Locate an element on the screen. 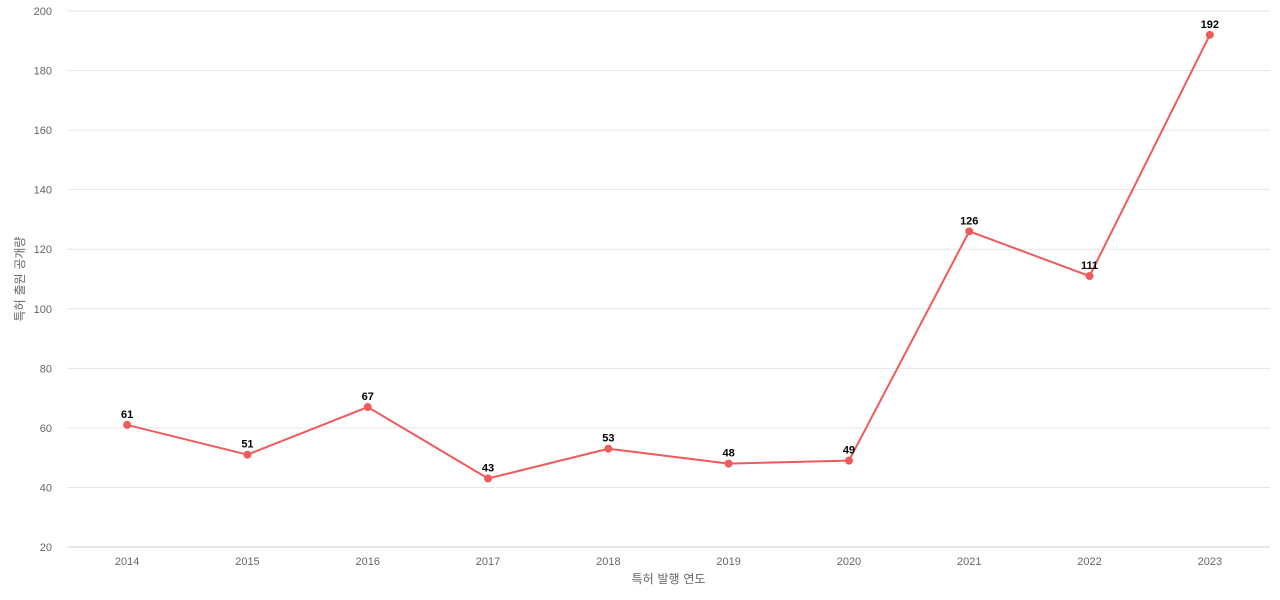 The width and height of the screenshot is (1280, 600). x-tick-label-2020: 2020 is located at coordinates (849, 562).